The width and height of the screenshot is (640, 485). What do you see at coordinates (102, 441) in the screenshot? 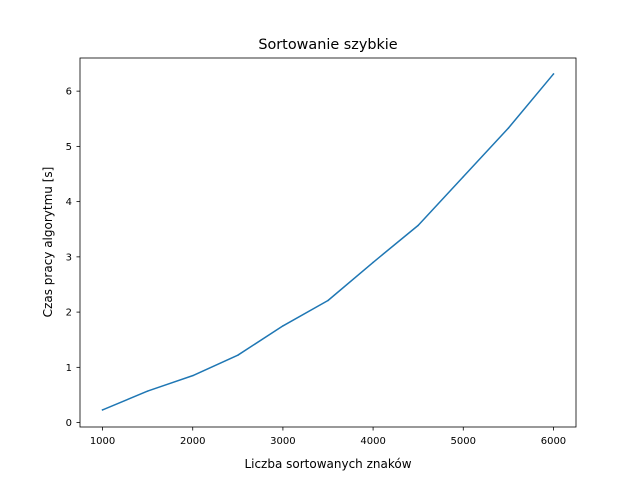
I see `x-tick-label: 1000` at bounding box center [102, 441].